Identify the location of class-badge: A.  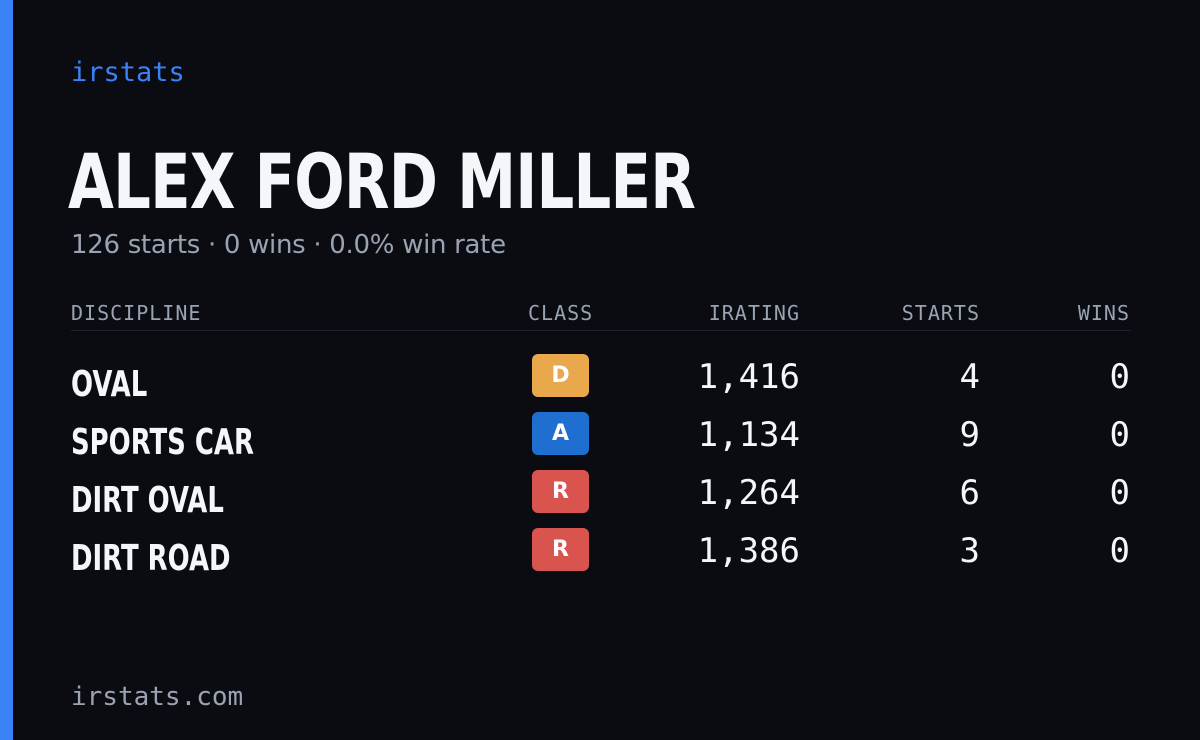
(560, 433).